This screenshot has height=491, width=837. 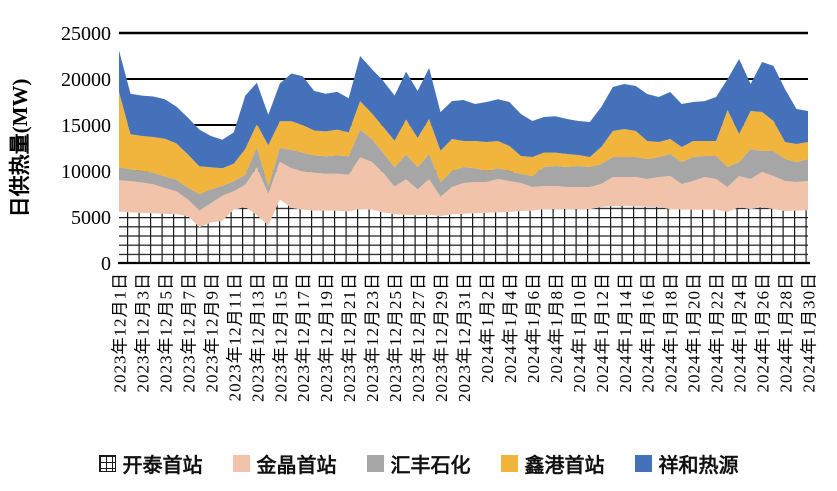 I want to click on legend-item-xianghe: 祥和热源, so click(x=686, y=463).